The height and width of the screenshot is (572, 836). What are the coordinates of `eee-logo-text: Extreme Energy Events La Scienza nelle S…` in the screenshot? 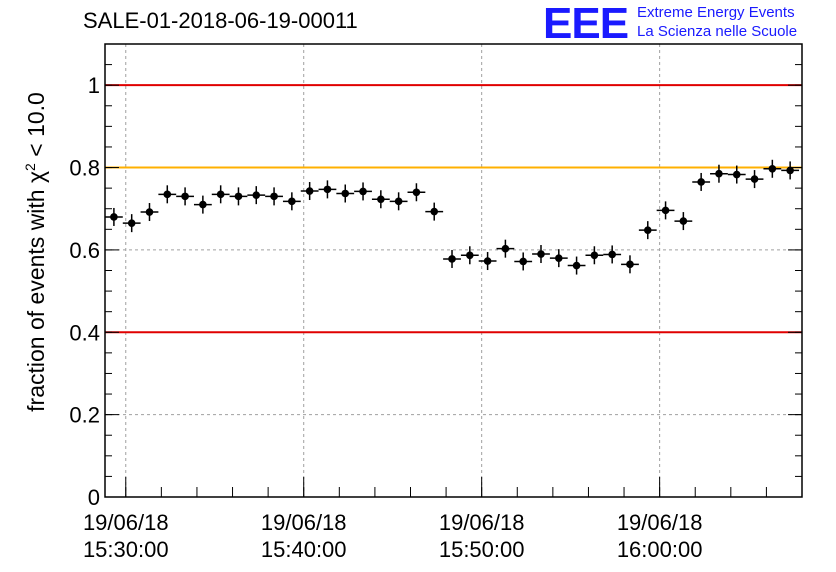 It's located at (717, 22).